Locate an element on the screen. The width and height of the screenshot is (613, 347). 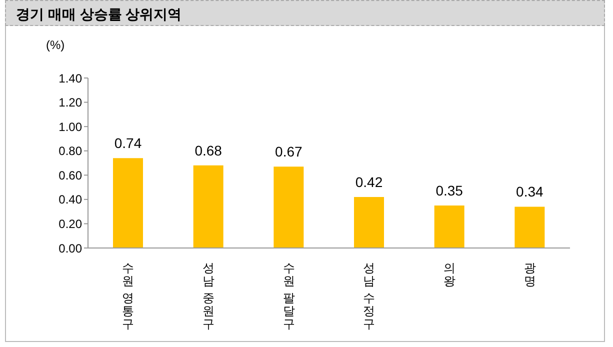
x-tick-label: 의왕 is located at coordinates (450, 274).